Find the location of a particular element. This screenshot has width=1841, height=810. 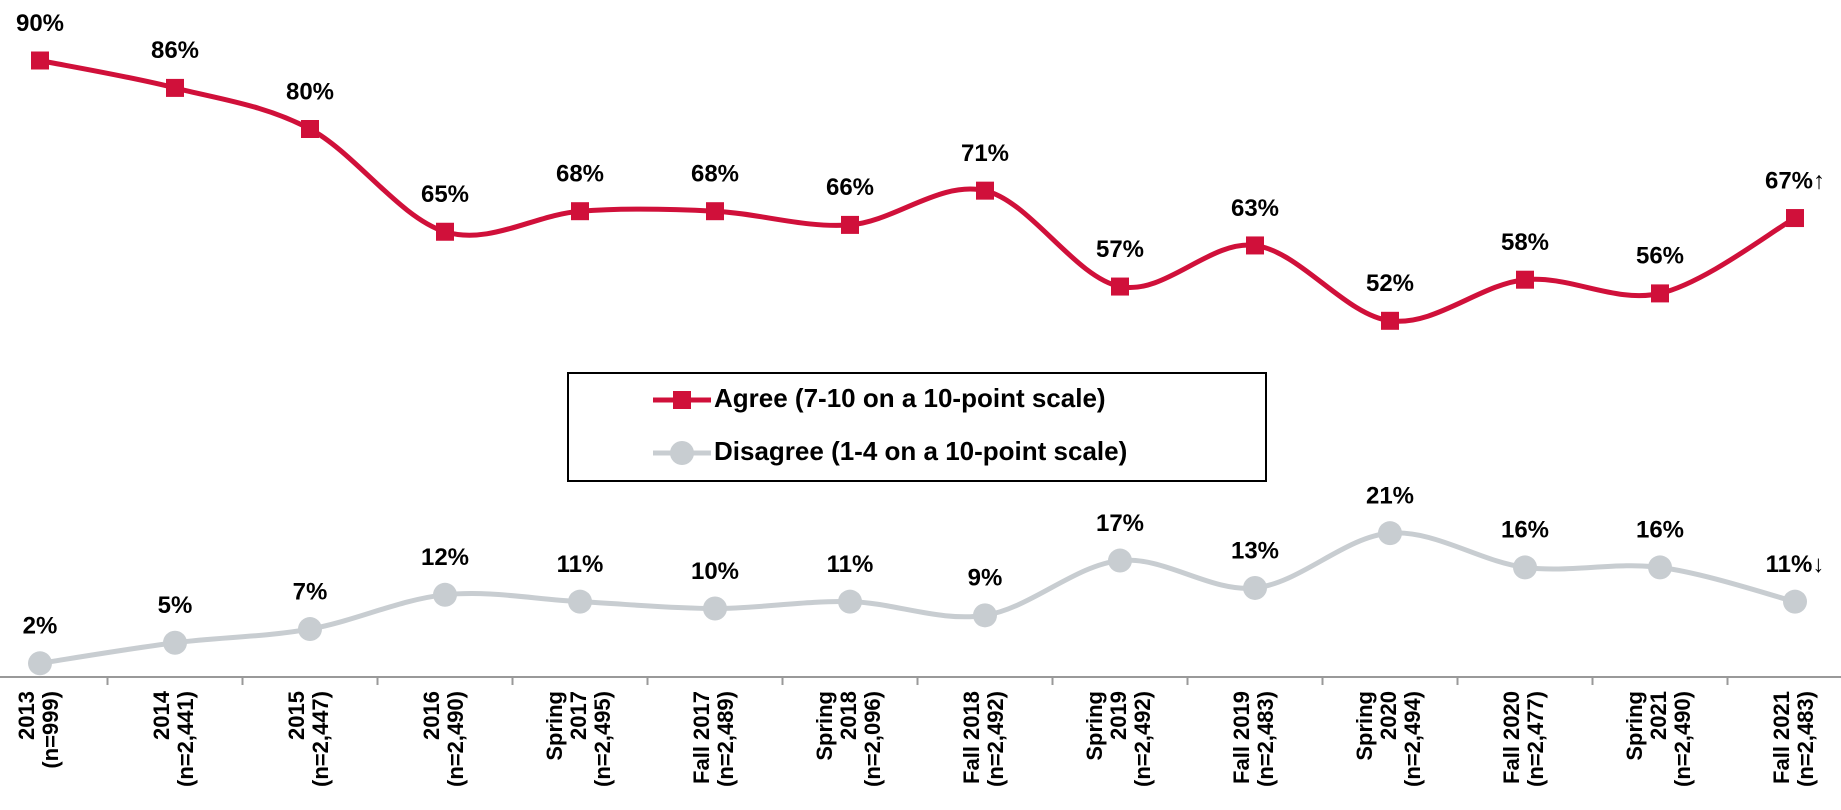

x-tick-label: (n=2,096) is located at coordinates (872, 739).